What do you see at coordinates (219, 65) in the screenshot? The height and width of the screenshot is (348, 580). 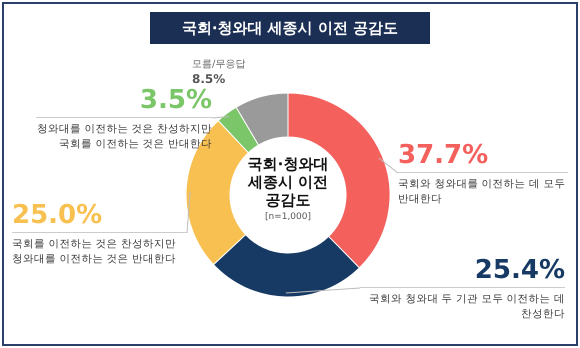 I see `slice-label: 모름/무응답` at bounding box center [219, 65].